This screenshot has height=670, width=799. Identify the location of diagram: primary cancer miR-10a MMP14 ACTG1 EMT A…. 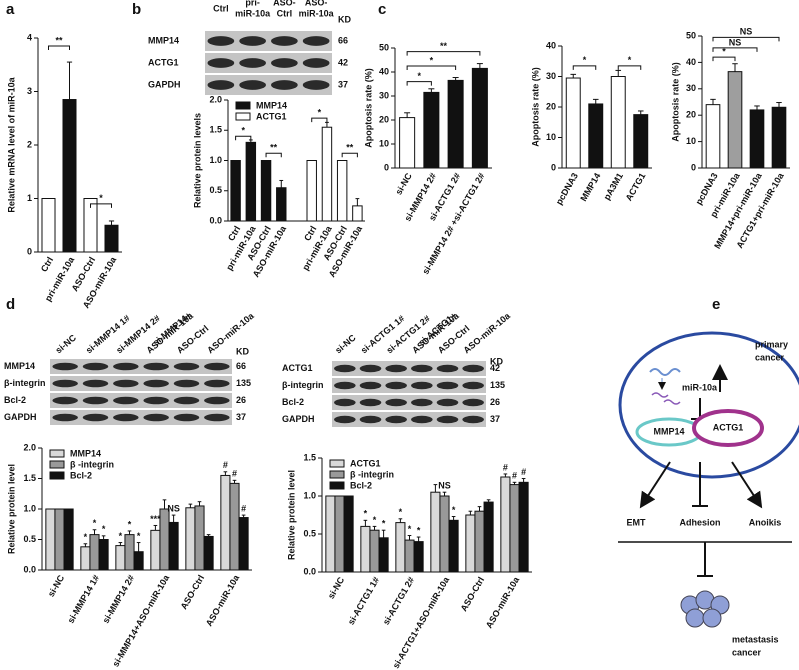
(708, 494).